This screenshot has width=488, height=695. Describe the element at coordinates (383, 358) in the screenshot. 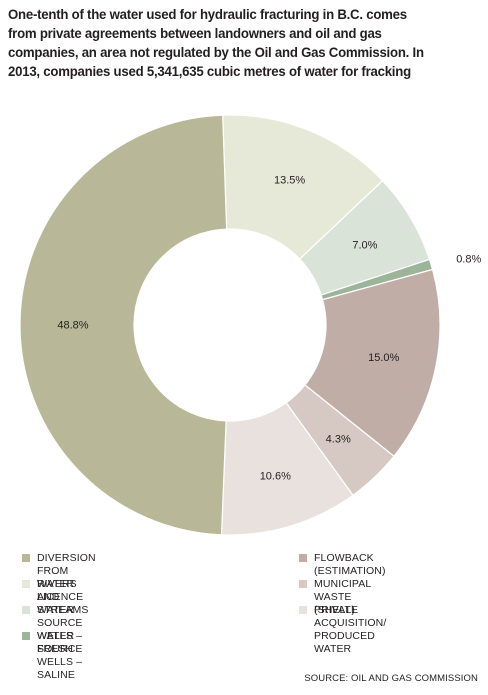

I see `slice-value-label: 15.0%` at that location.